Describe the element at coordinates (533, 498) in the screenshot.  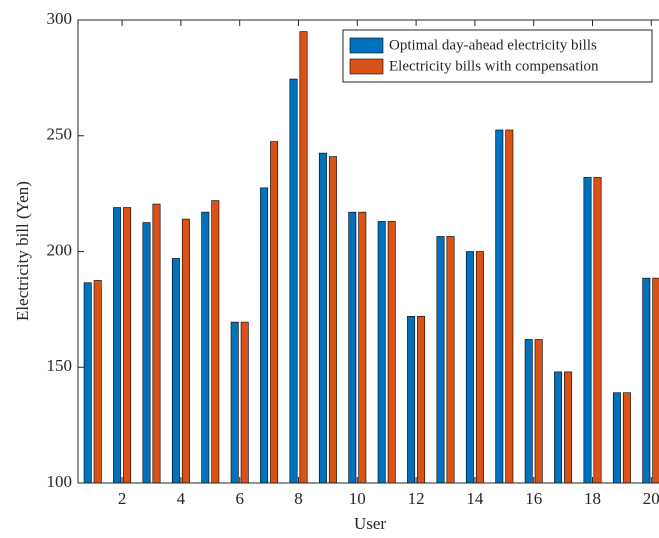
I see `x-tick-label: 16` at that location.